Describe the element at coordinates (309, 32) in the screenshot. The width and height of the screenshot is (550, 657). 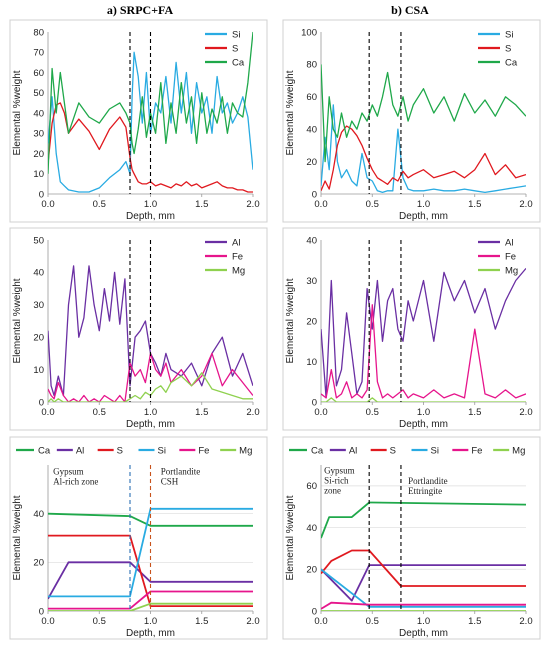
I see `y-tick-label: 100` at that location.